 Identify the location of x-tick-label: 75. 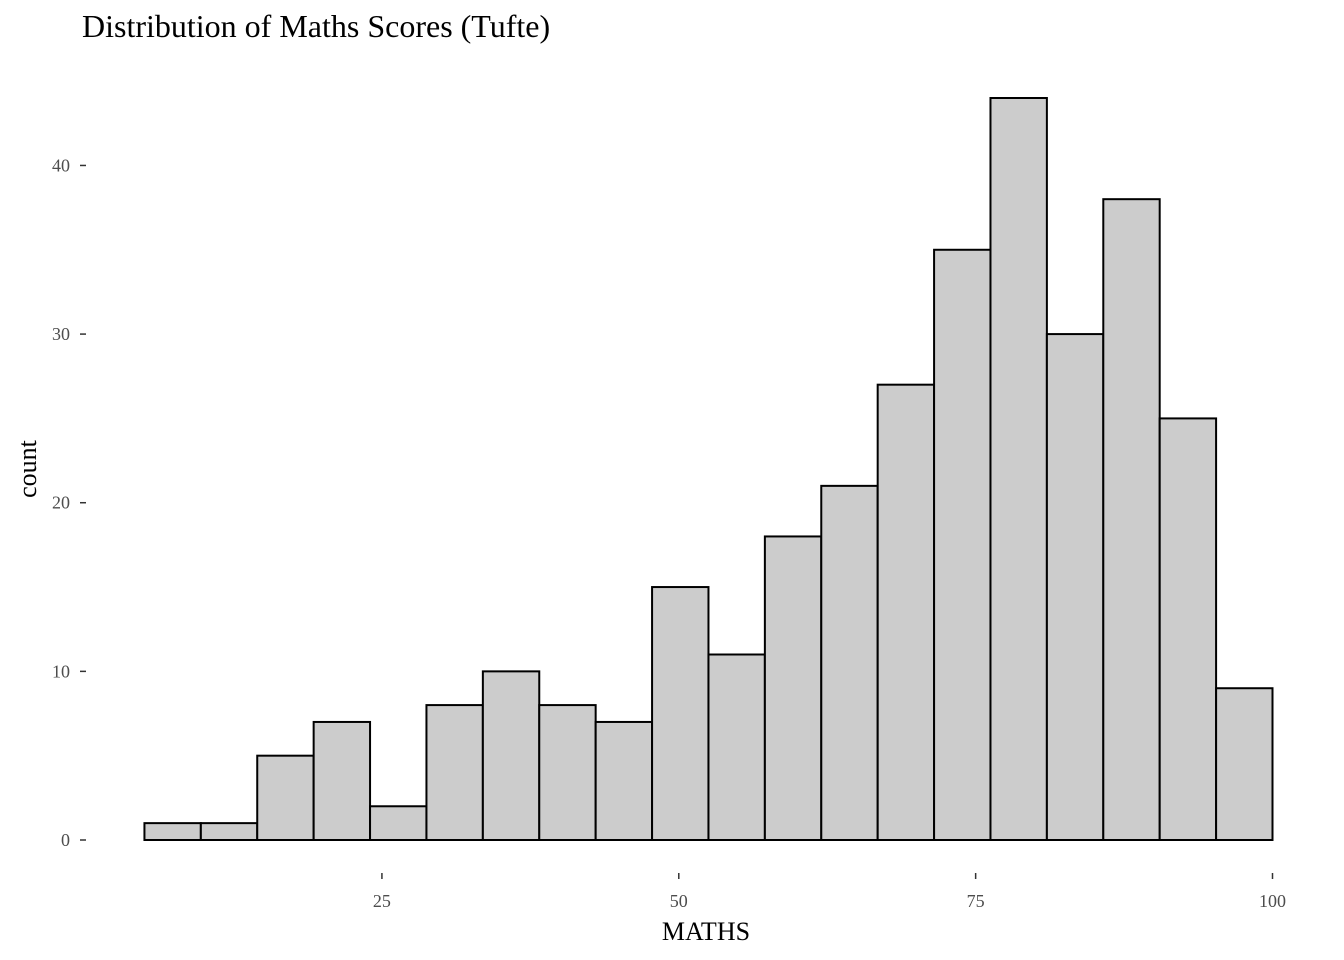
(976, 901).